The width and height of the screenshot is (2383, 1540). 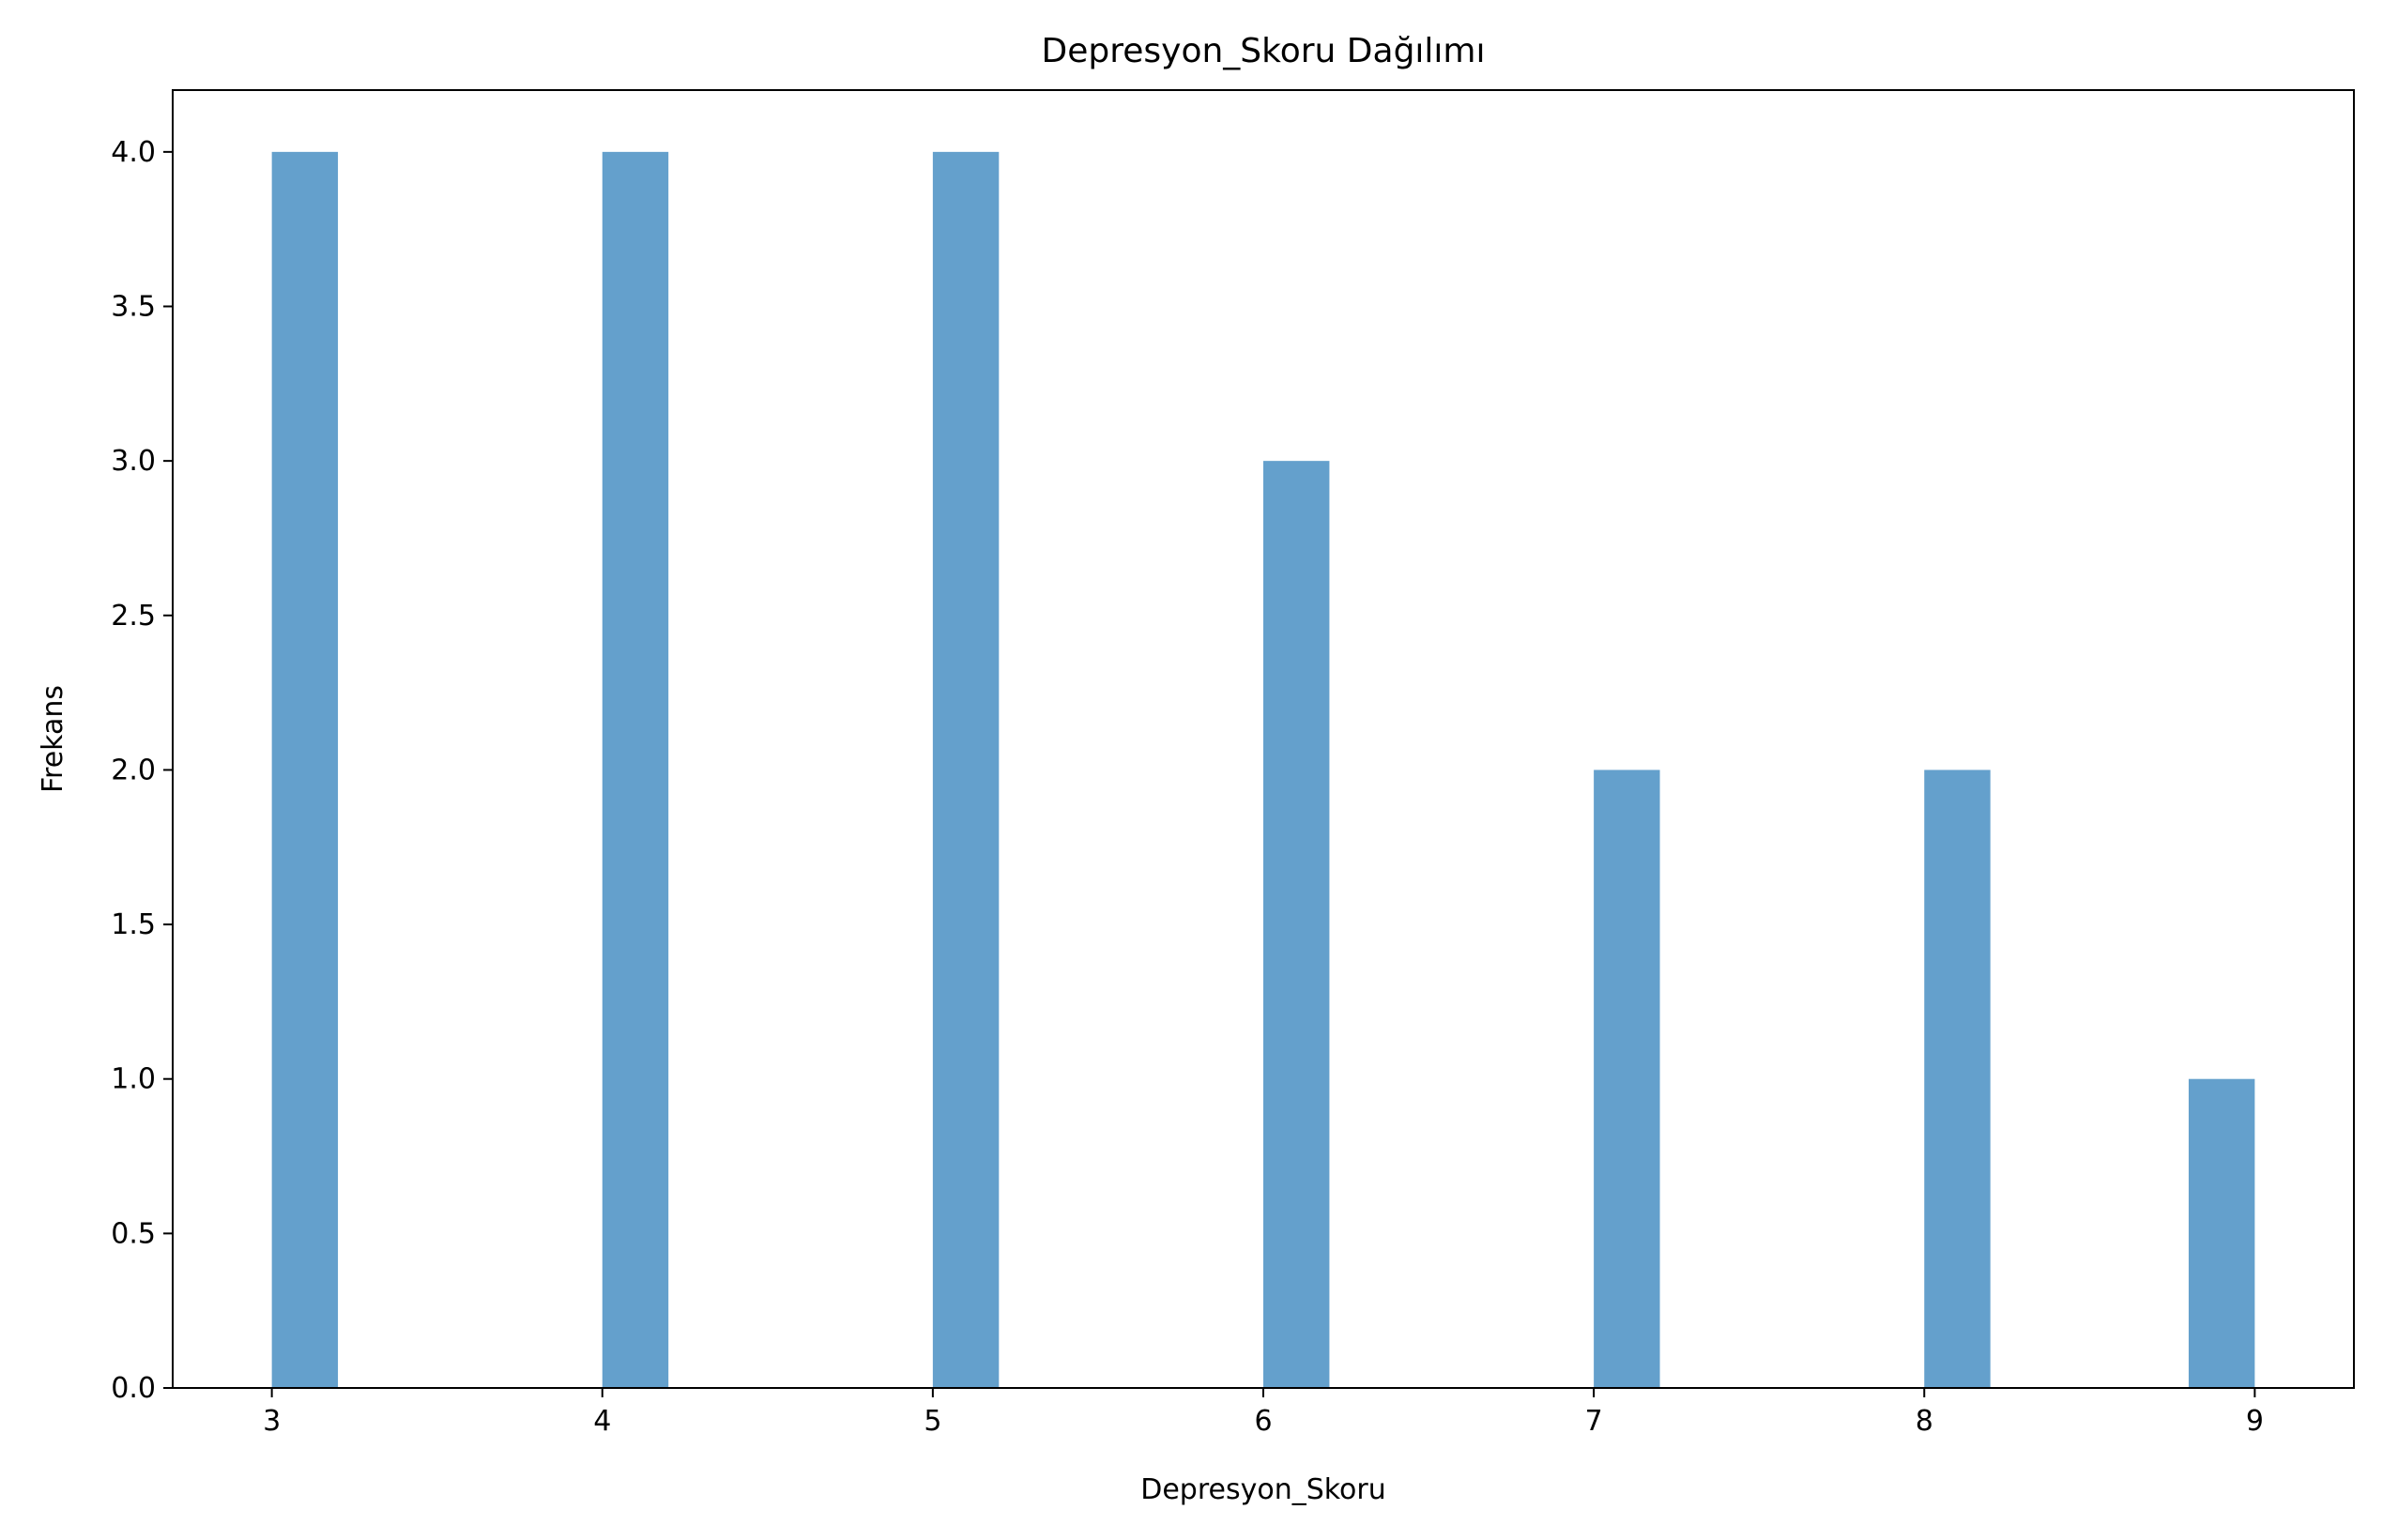 What do you see at coordinates (133, 1079) in the screenshot?
I see `y-tick-label: 1.0` at bounding box center [133, 1079].